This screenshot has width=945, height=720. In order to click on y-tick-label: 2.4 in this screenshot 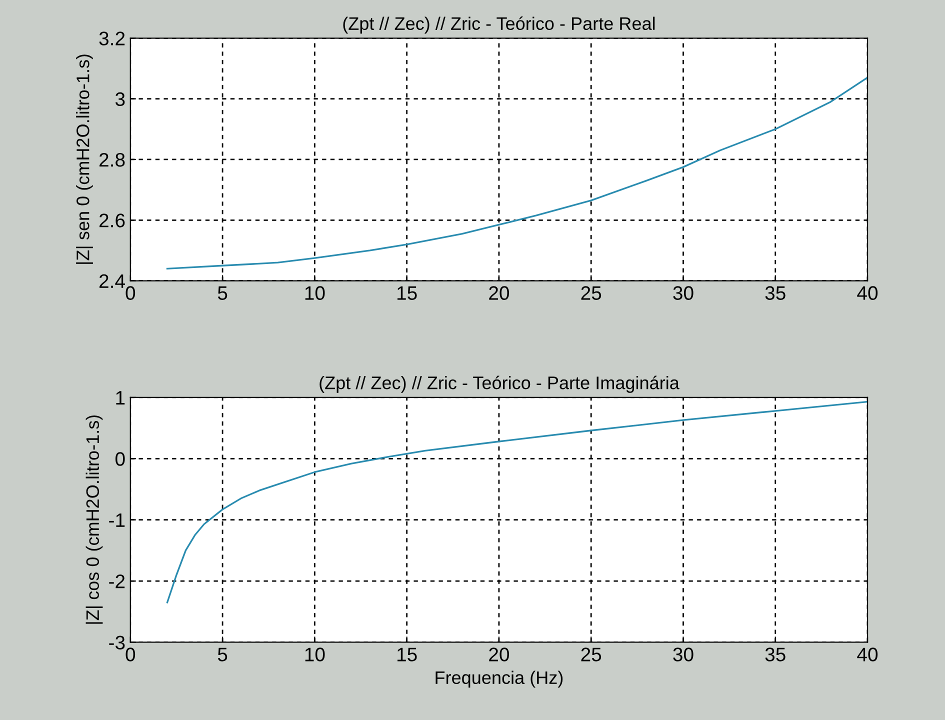, I will do `click(112, 281)`.